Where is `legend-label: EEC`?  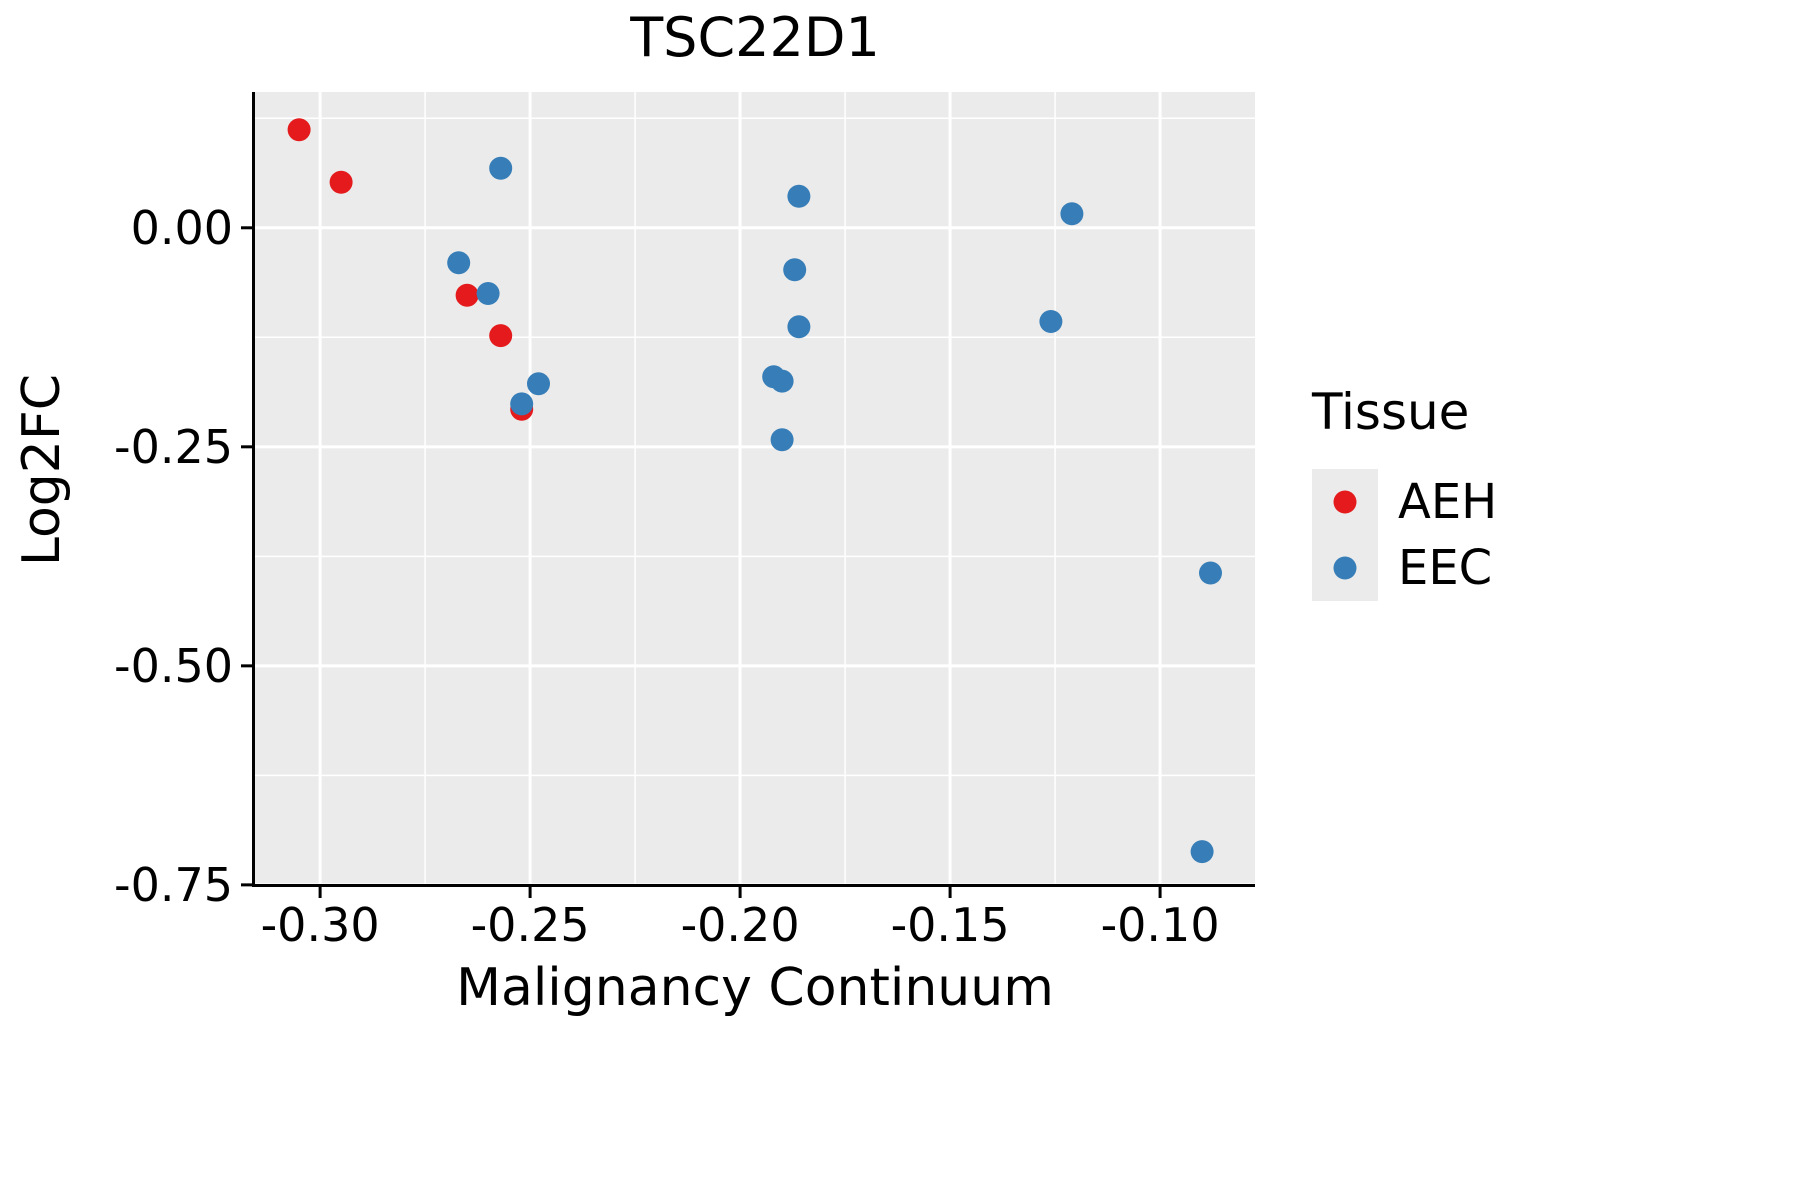 legend-label: EEC is located at coordinates (1445, 568).